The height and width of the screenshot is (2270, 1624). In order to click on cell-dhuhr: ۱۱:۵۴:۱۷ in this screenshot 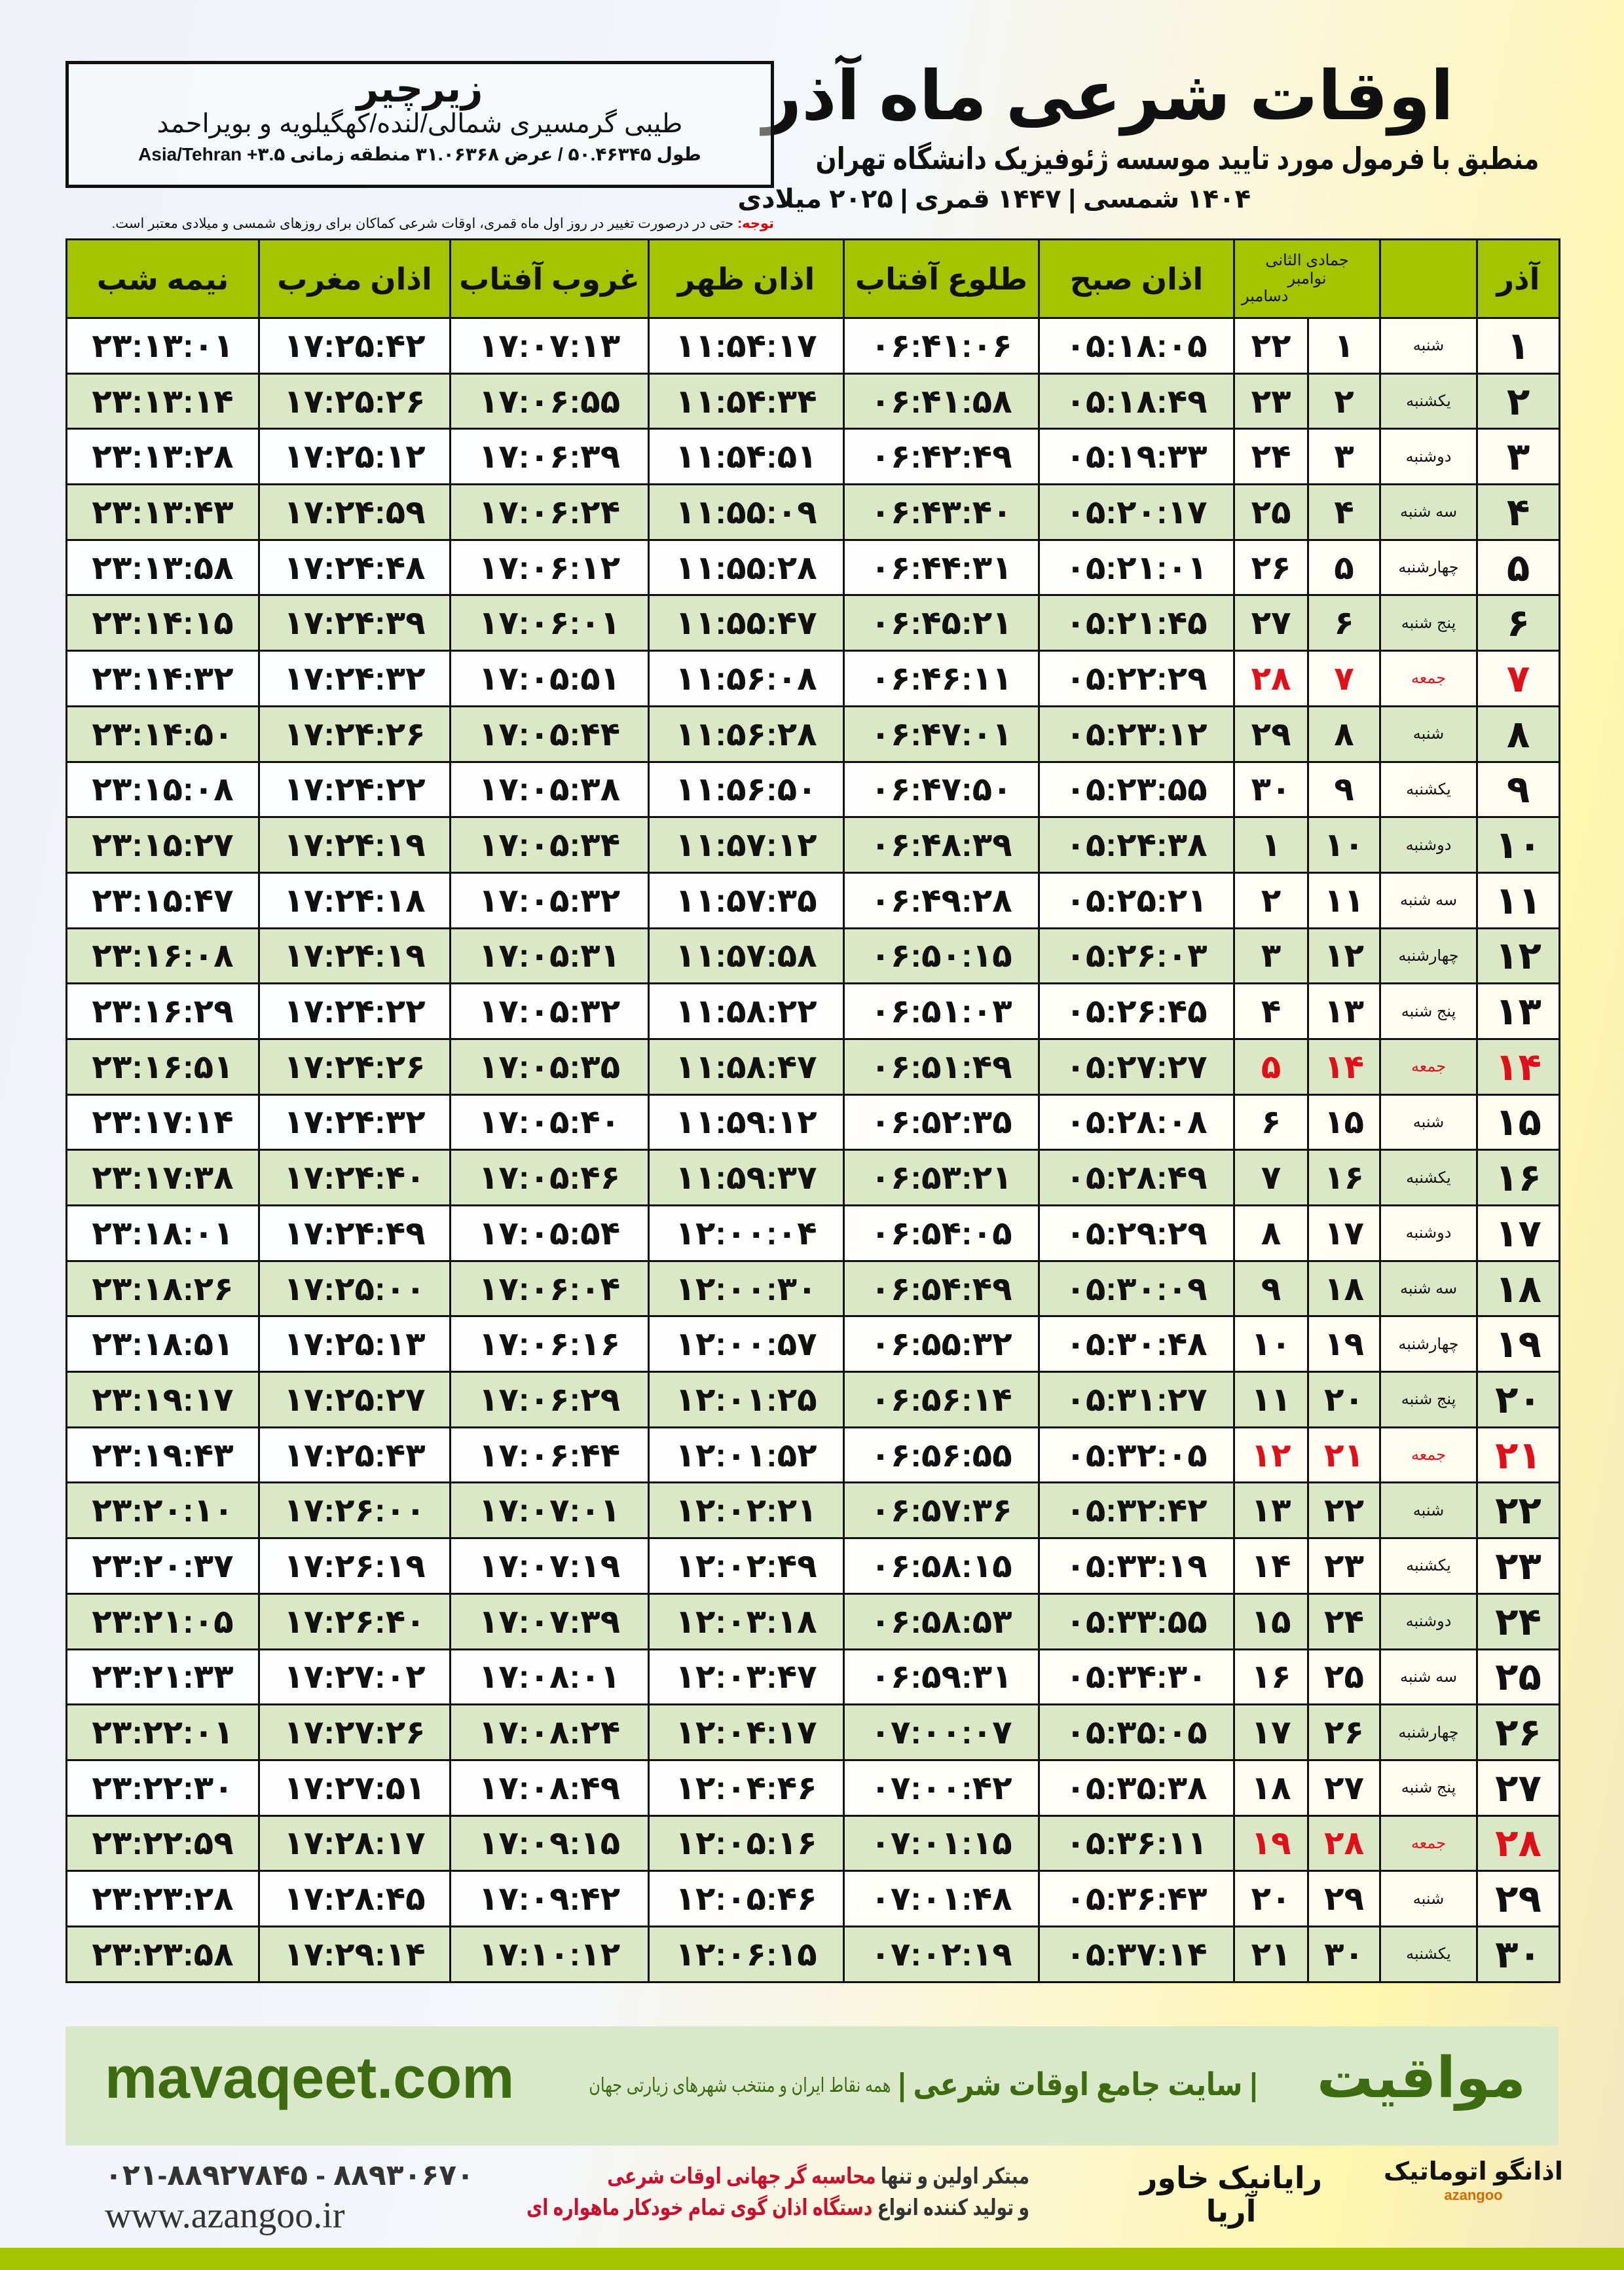, I will do `click(746, 346)`.